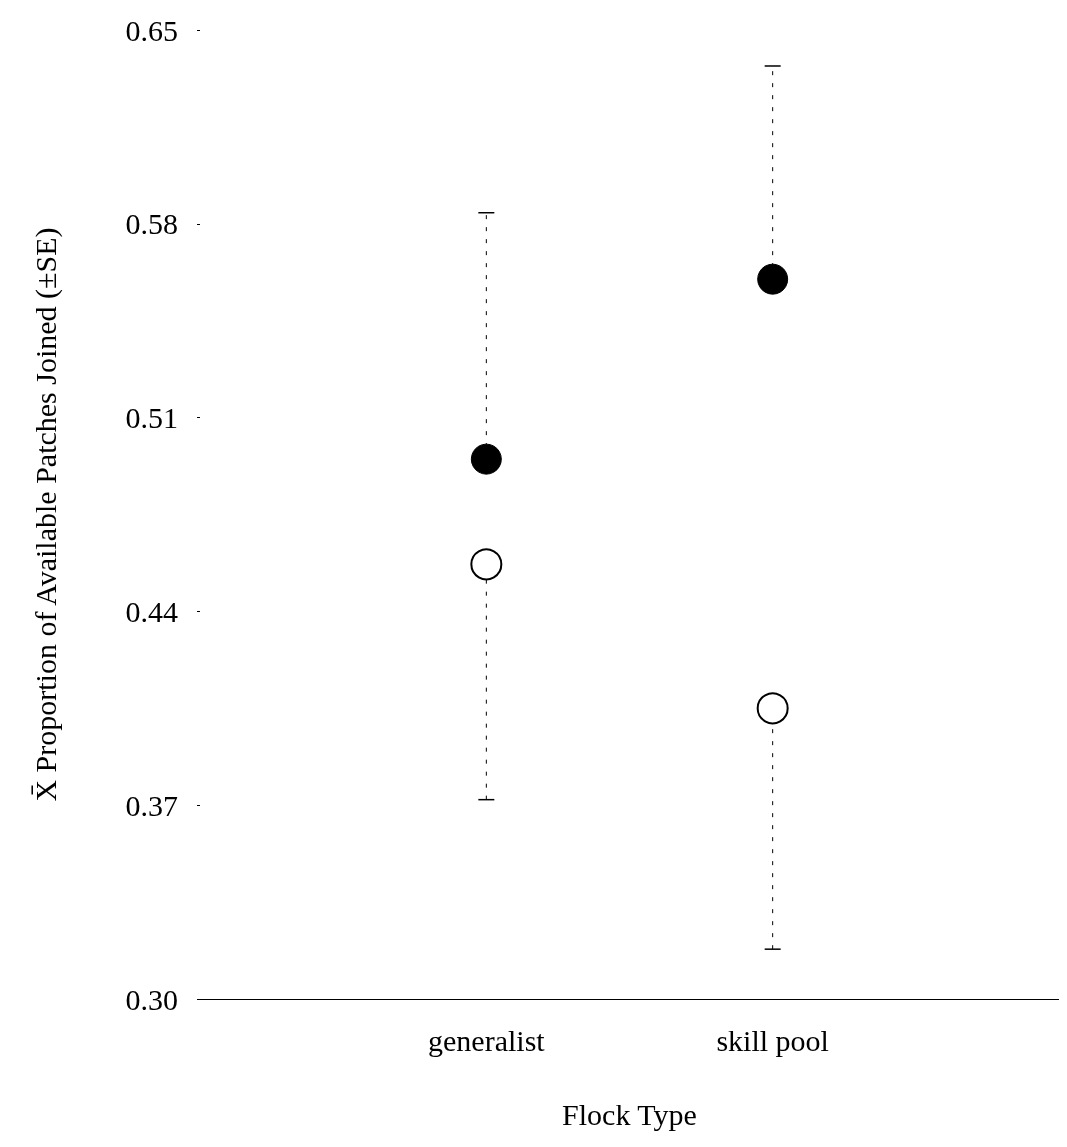 The image size is (1067, 1147). What do you see at coordinates (487, 1040) in the screenshot?
I see `x-tick-label: generalist` at bounding box center [487, 1040].